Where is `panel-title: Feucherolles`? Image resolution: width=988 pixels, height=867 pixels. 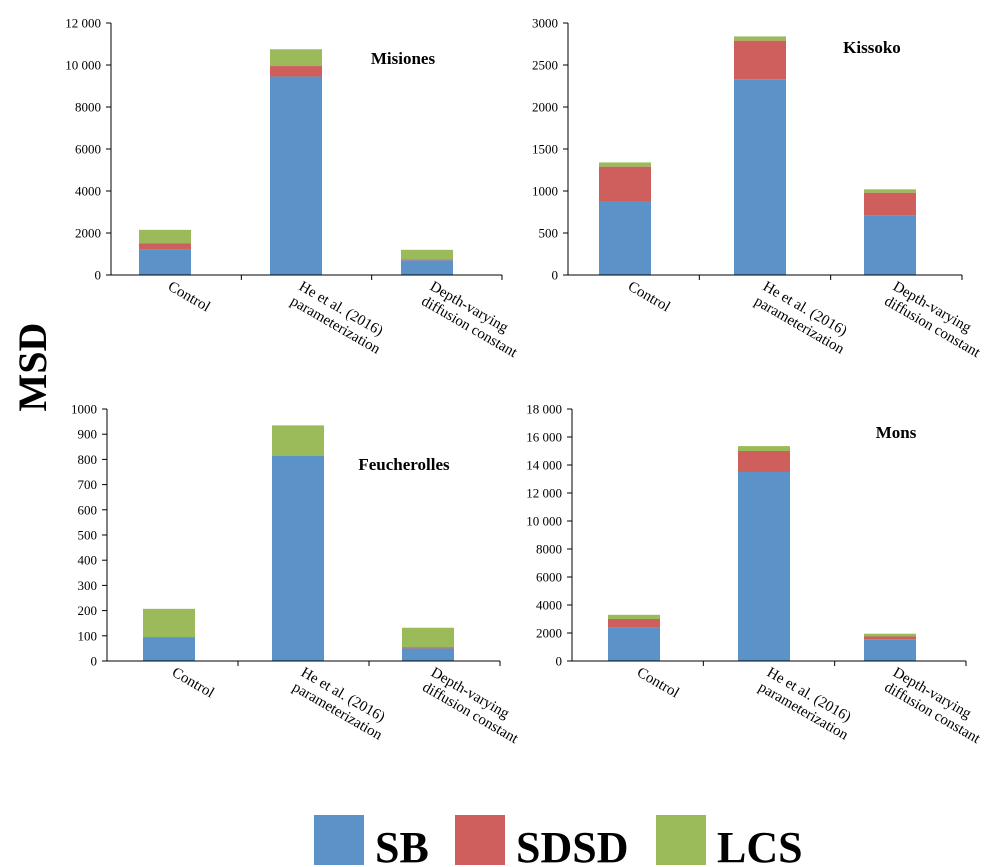
panel-title: Feucherolles is located at coordinates (404, 464).